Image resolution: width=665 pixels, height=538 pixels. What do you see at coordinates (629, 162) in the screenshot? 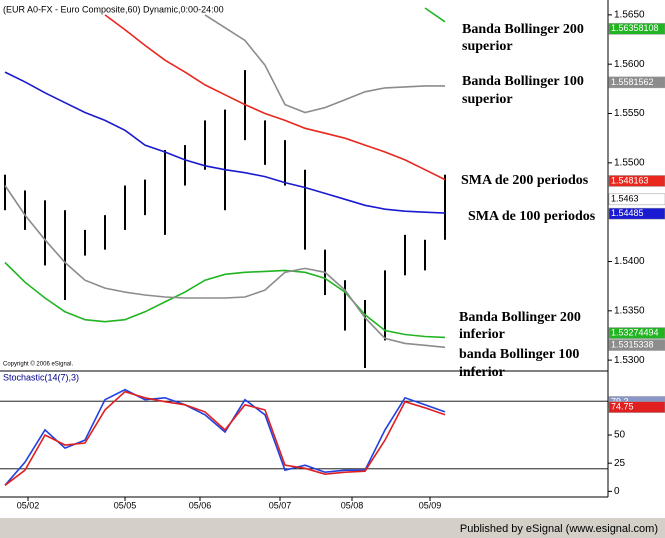
I see `y-tick-label: 1.5500` at bounding box center [629, 162].